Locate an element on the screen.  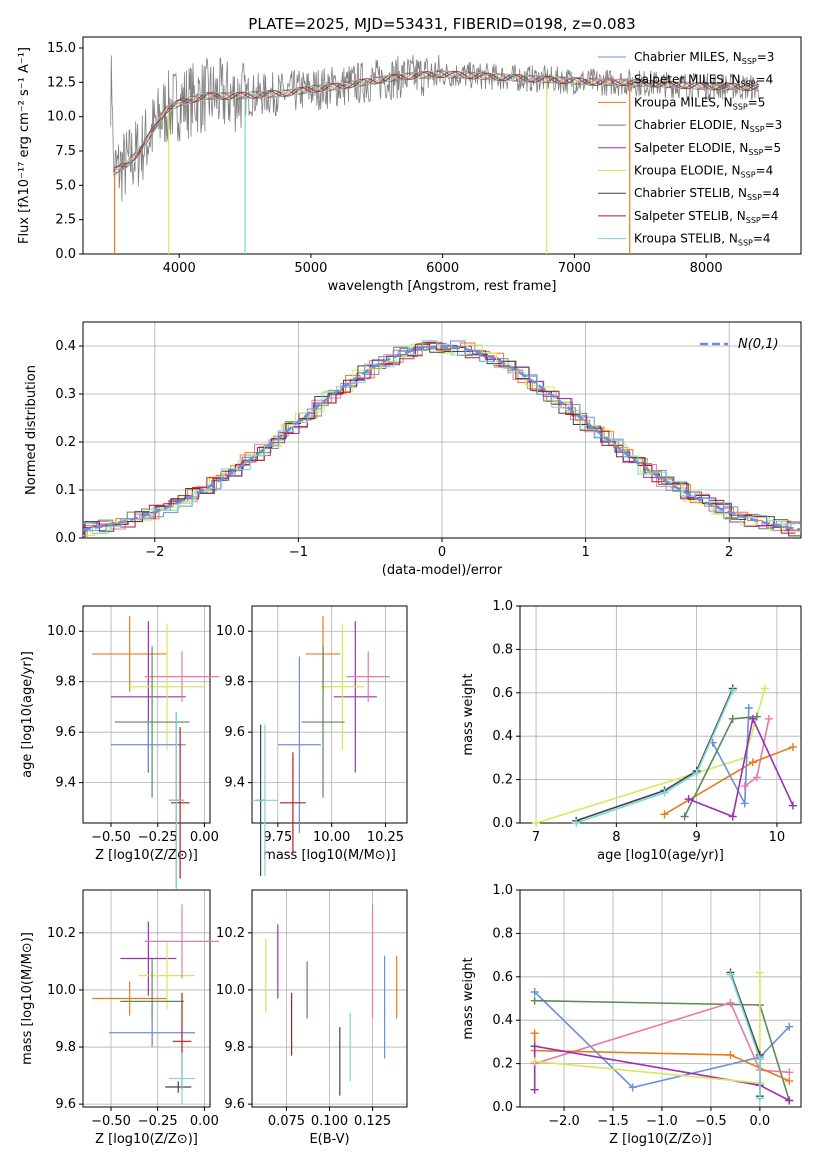
y-tick-label: 1.0 is located at coordinates (502, 606).